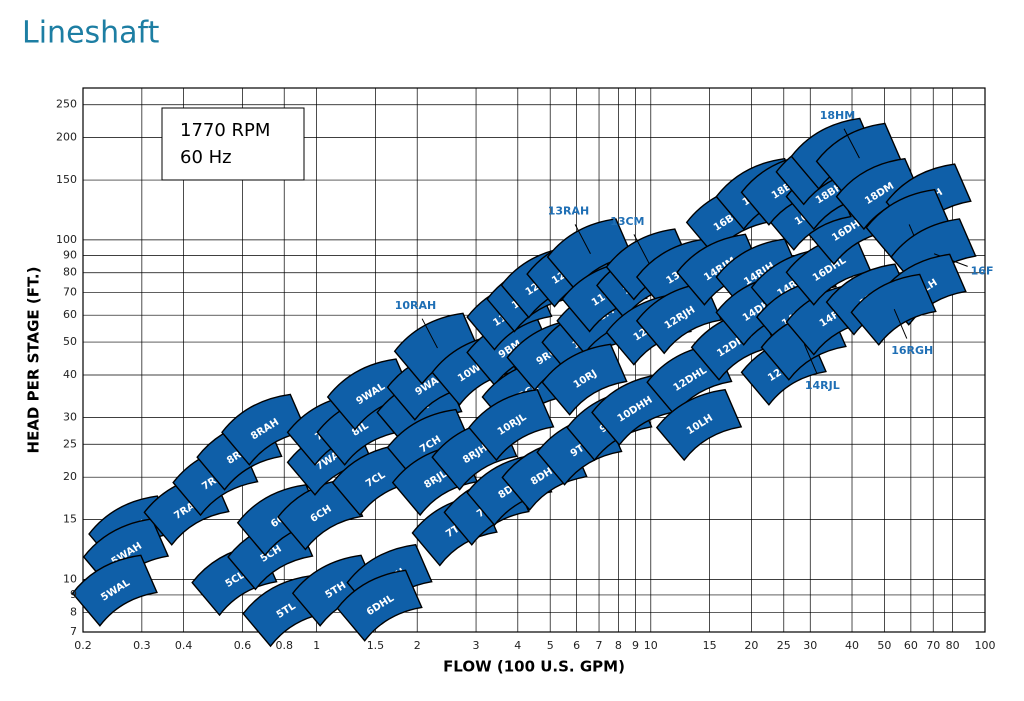 This screenshot has height=701, width=1024. What do you see at coordinates (91, 33) in the screenshot?
I see `chart-title: Lineshaft` at bounding box center [91, 33].